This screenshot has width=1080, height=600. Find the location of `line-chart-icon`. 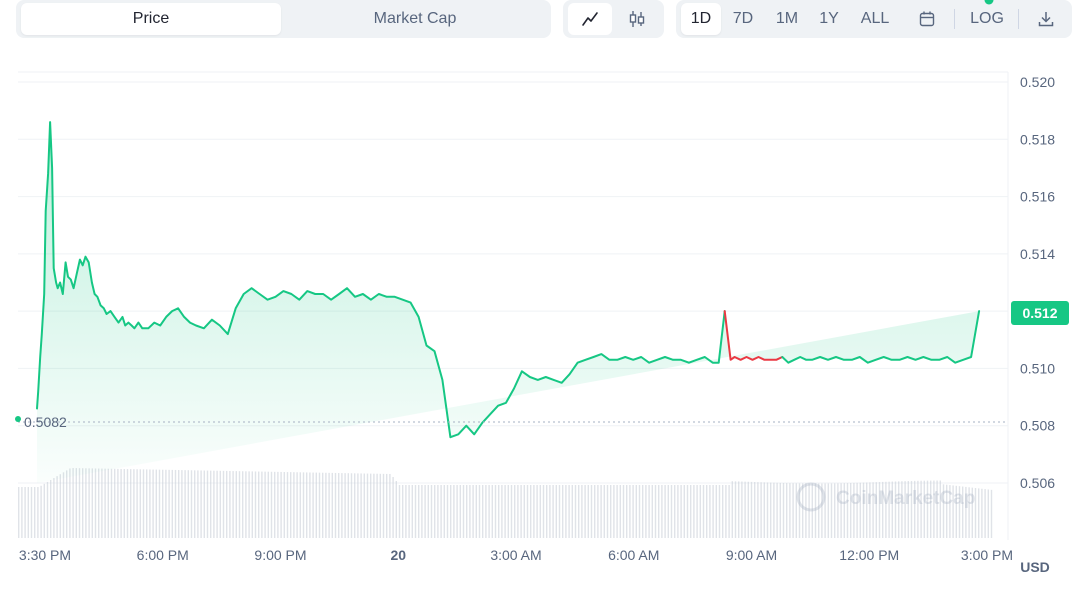

line-chart-icon is located at coordinates (590, 19).